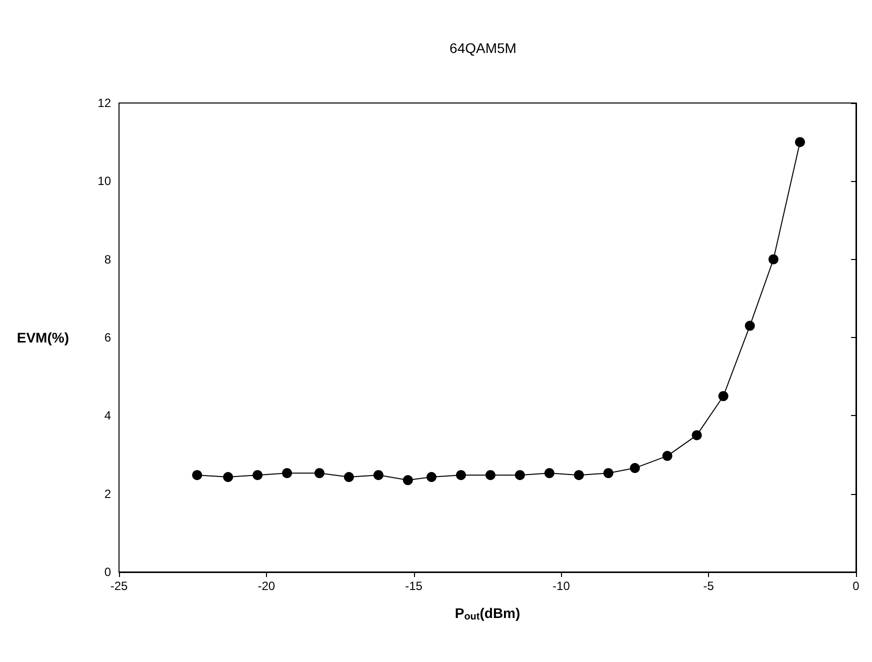  What do you see at coordinates (108, 259) in the screenshot?
I see `y-tick-label: 8` at bounding box center [108, 259].